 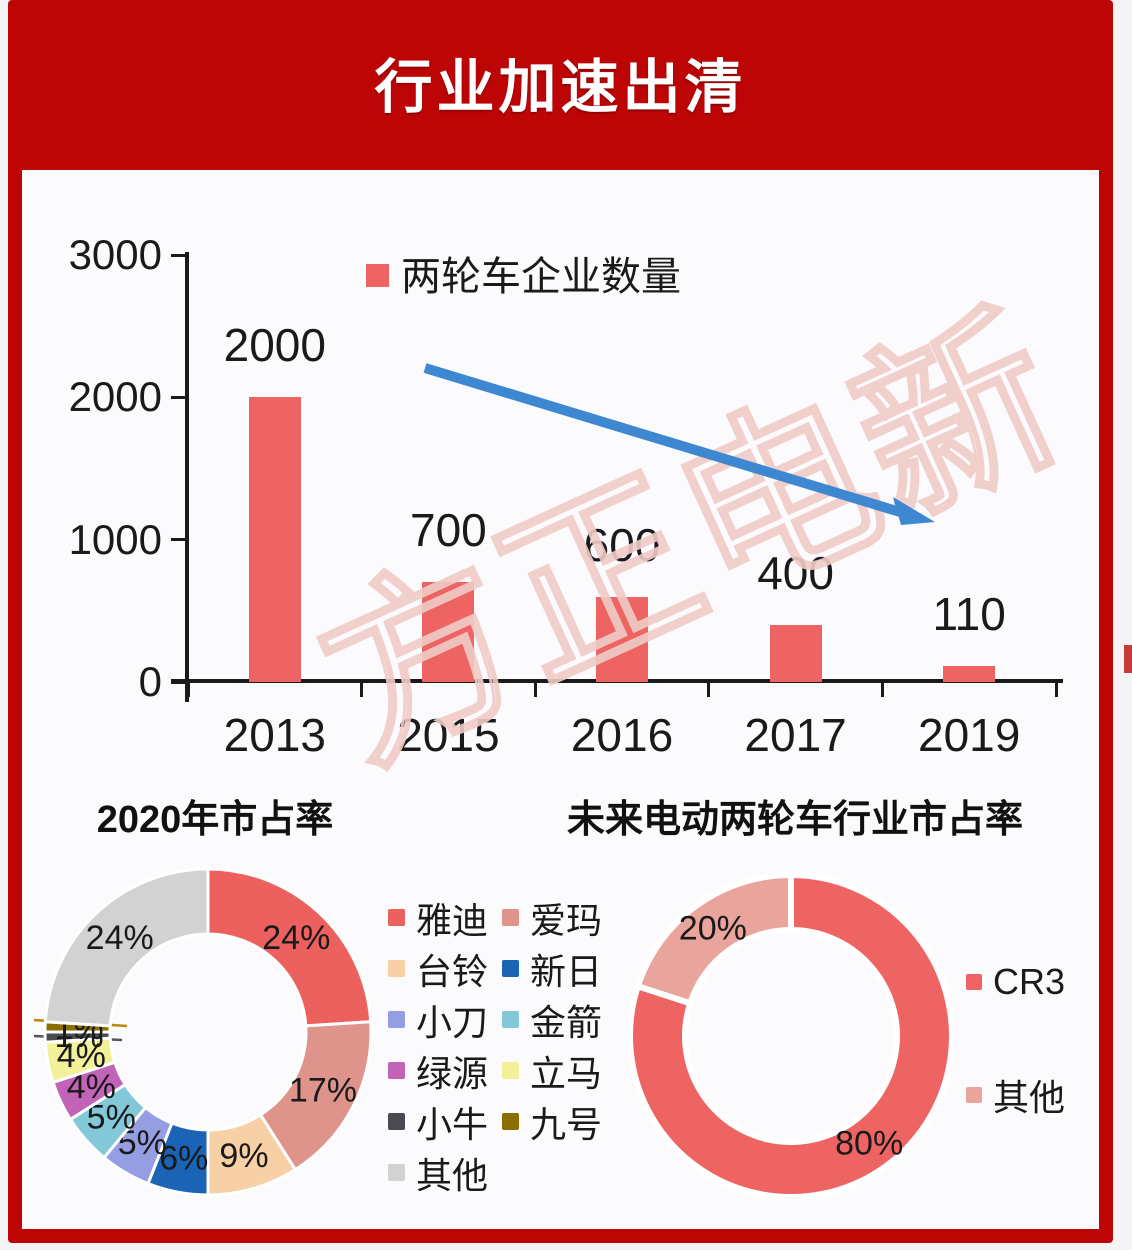 I want to click on bar-2013, so click(x=274, y=539).